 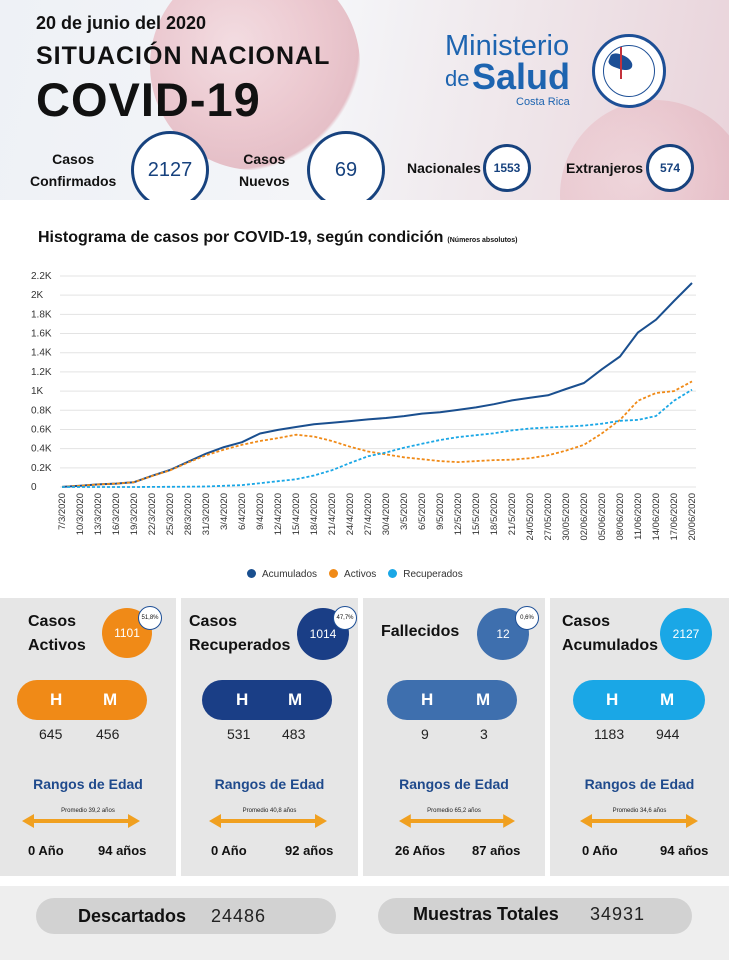 I want to click on x-tick-label: 19/3/2020, so click(x=134, y=514).